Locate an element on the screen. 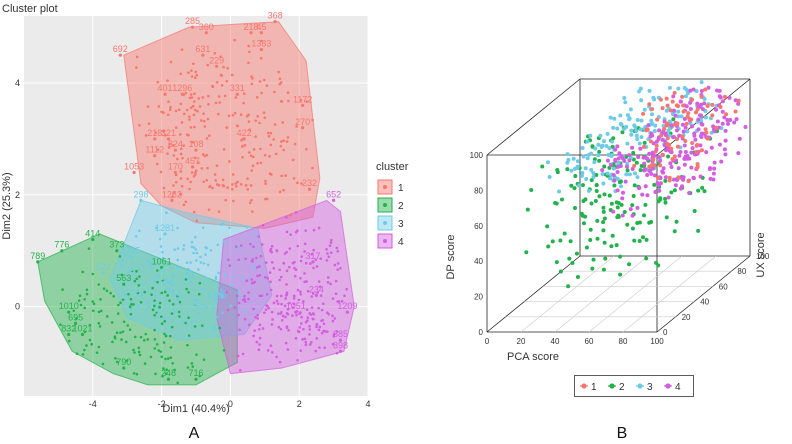 The image size is (792, 444). cluster-1-point-label: 45 is located at coordinates (261, 27).